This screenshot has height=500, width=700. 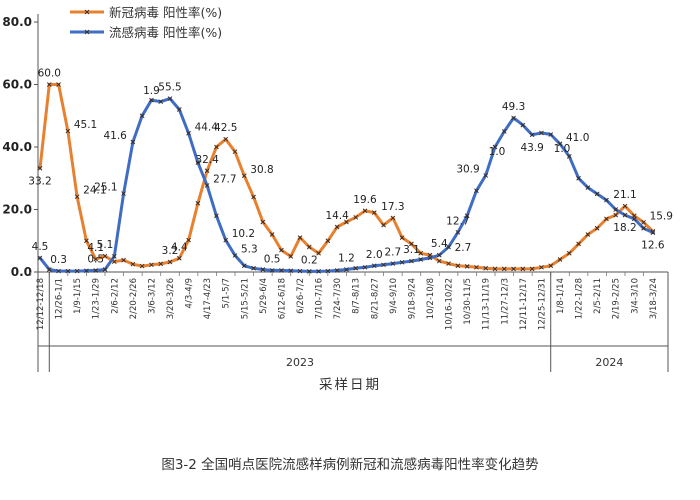 I want to click on data-label: 30.9, so click(x=467, y=169).